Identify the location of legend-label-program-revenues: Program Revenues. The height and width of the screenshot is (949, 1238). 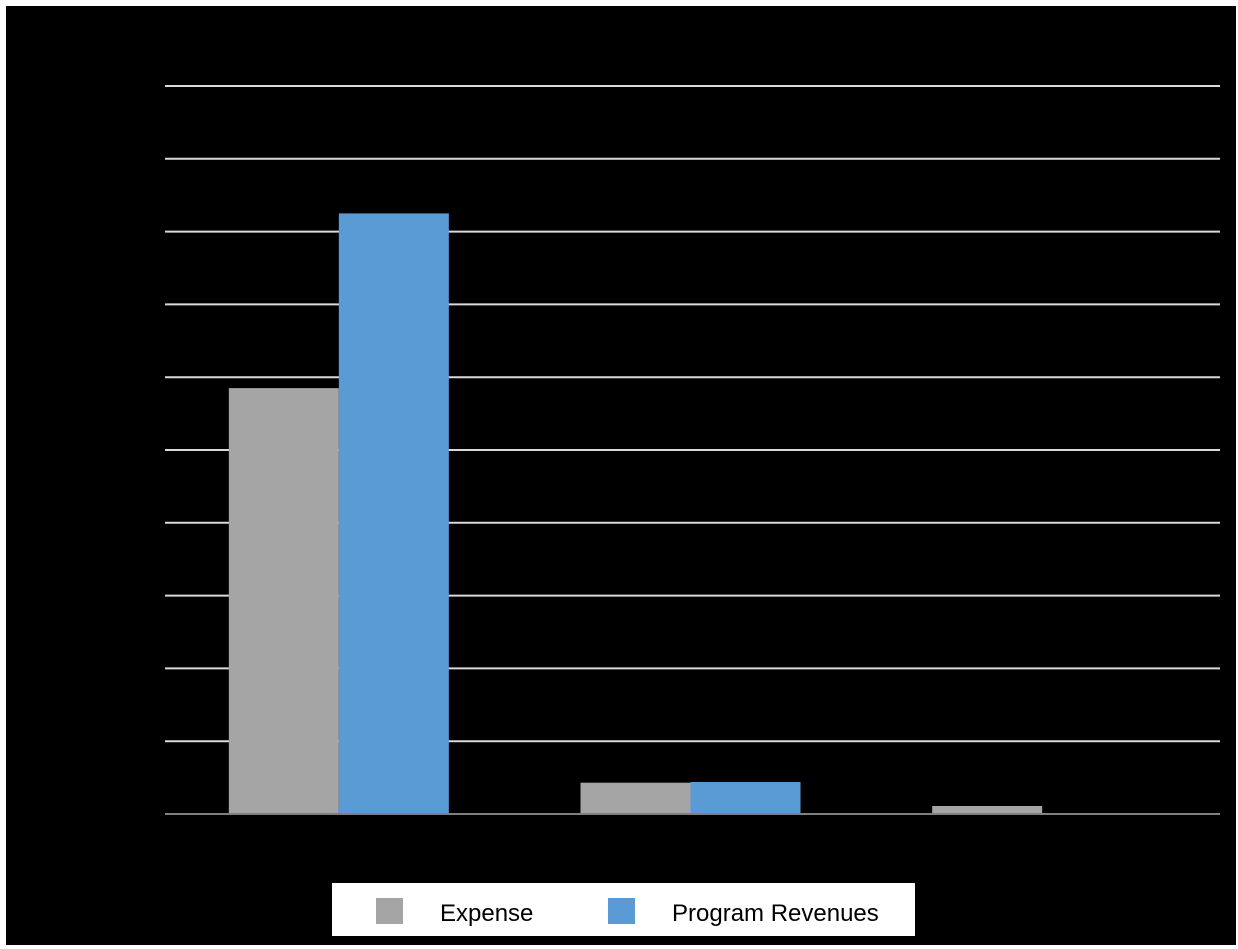
(775, 913).